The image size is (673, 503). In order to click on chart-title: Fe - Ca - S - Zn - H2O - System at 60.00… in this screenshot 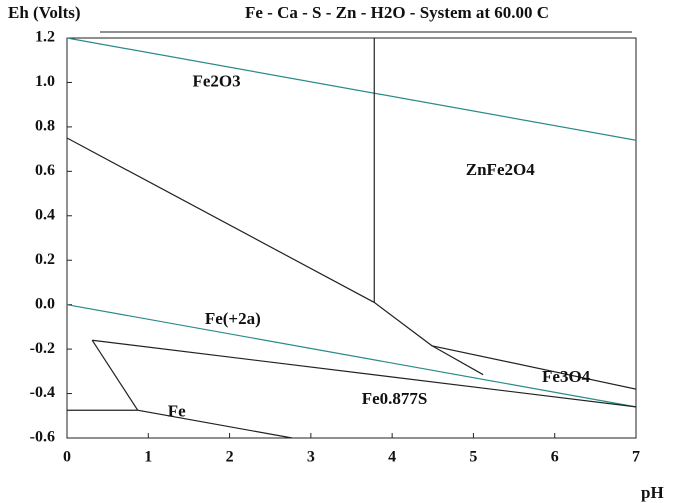, I will do `click(397, 12)`.